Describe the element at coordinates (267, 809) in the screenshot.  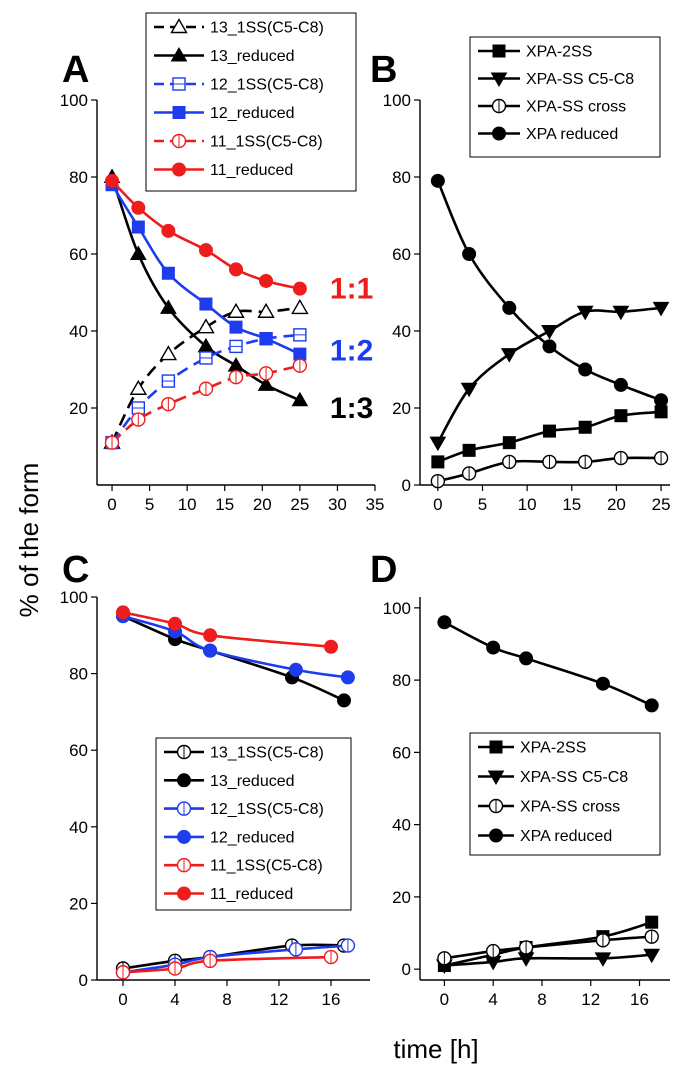
I see `legend-label-2: 12_1SS(C5-C8)` at that location.